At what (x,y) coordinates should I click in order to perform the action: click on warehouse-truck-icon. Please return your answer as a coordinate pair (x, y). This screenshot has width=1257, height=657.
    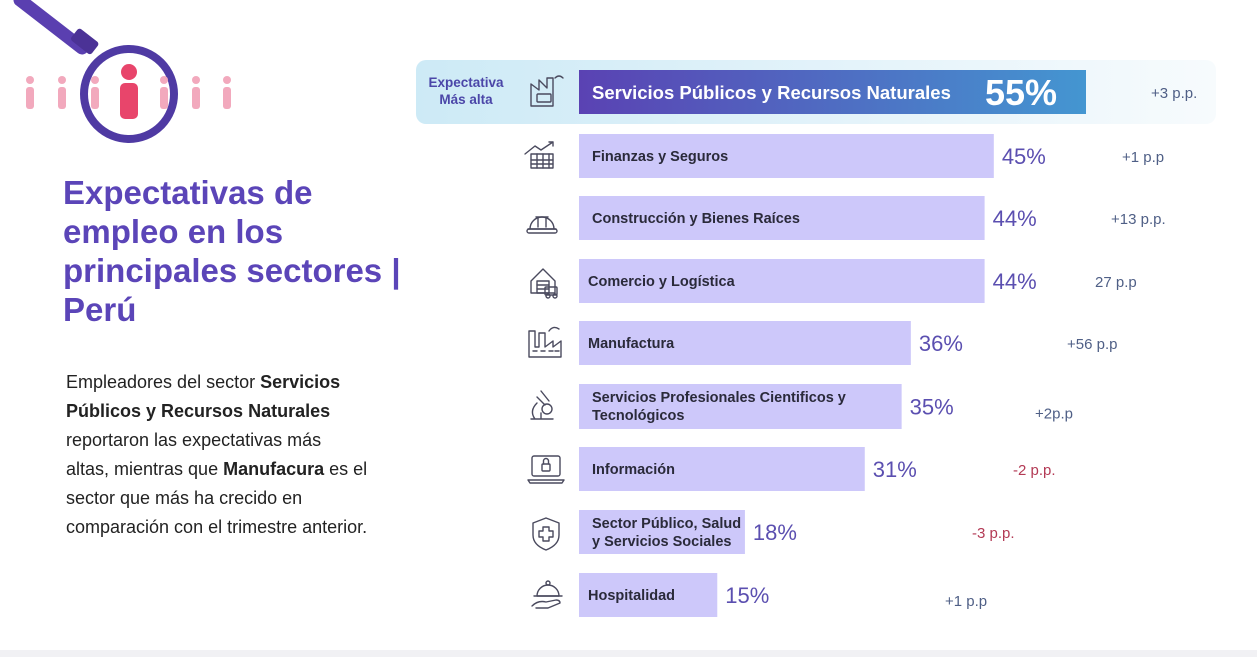
    Looking at the image, I should click on (544, 283).